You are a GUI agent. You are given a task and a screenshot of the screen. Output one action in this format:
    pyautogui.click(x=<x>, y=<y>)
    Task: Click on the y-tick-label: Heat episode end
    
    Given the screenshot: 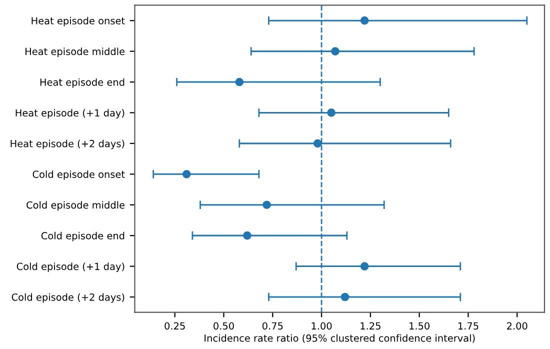 What is the action you would take?
    pyautogui.click(x=82, y=83)
    